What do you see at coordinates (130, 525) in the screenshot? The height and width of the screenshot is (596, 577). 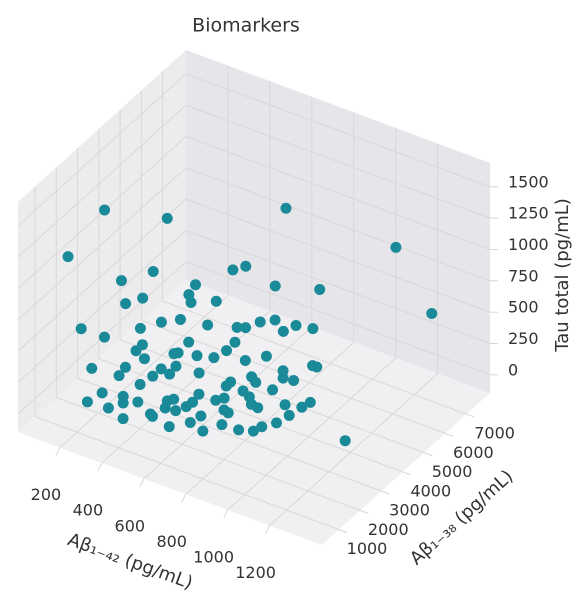 I see `x-tick-label: 600` at bounding box center [130, 525].